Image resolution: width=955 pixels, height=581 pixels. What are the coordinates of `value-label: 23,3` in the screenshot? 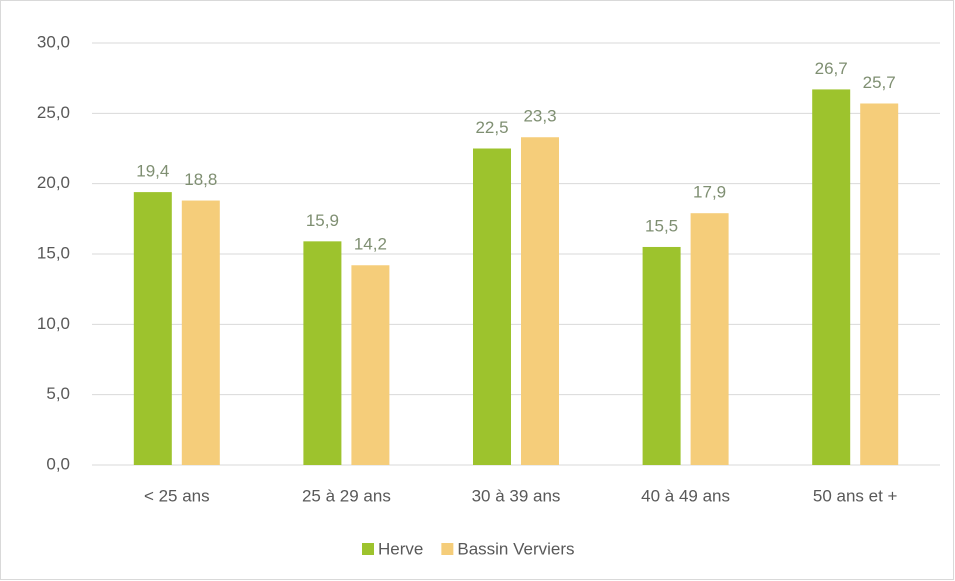 It's located at (539, 116).